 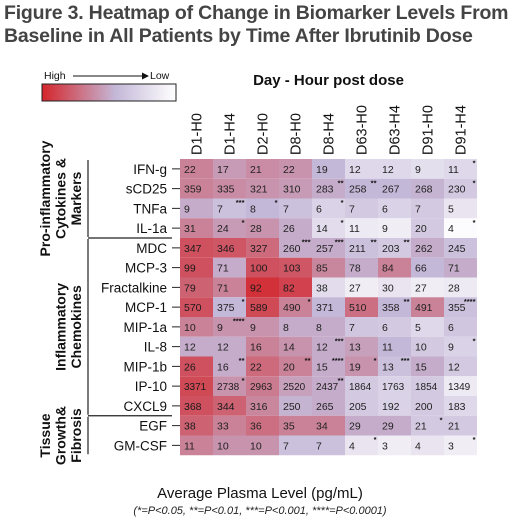 I want to click on cell-value: 5, so click(x=418, y=328).